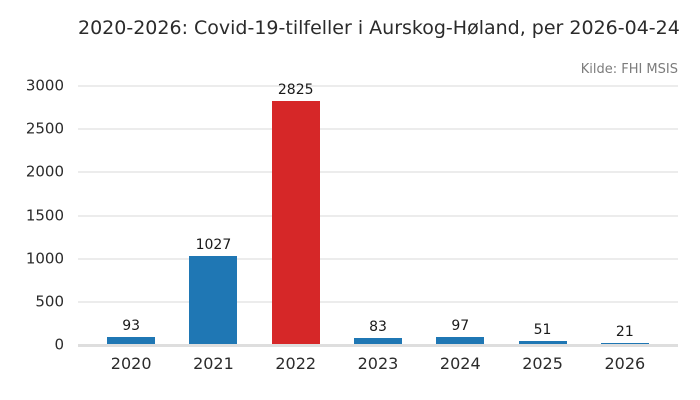  I want to click on x-tick-label-2023: 2023, so click(378, 363).